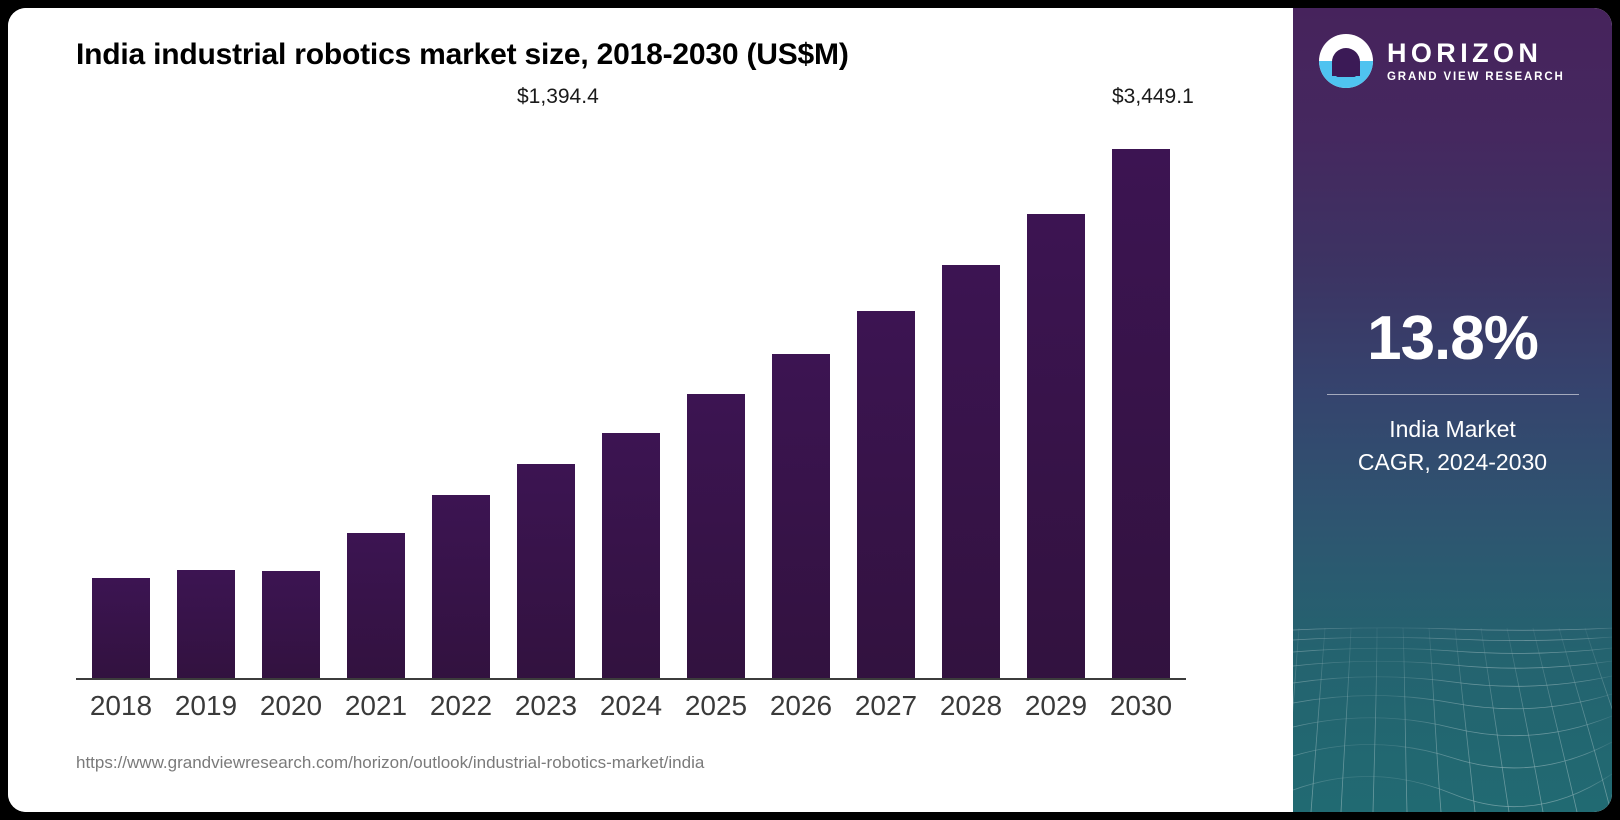 The height and width of the screenshot is (820, 1620). What do you see at coordinates (1453, 338) in the screenshot?
I see `cagr-value: 13.8%` at bounding box center [1453, 338].